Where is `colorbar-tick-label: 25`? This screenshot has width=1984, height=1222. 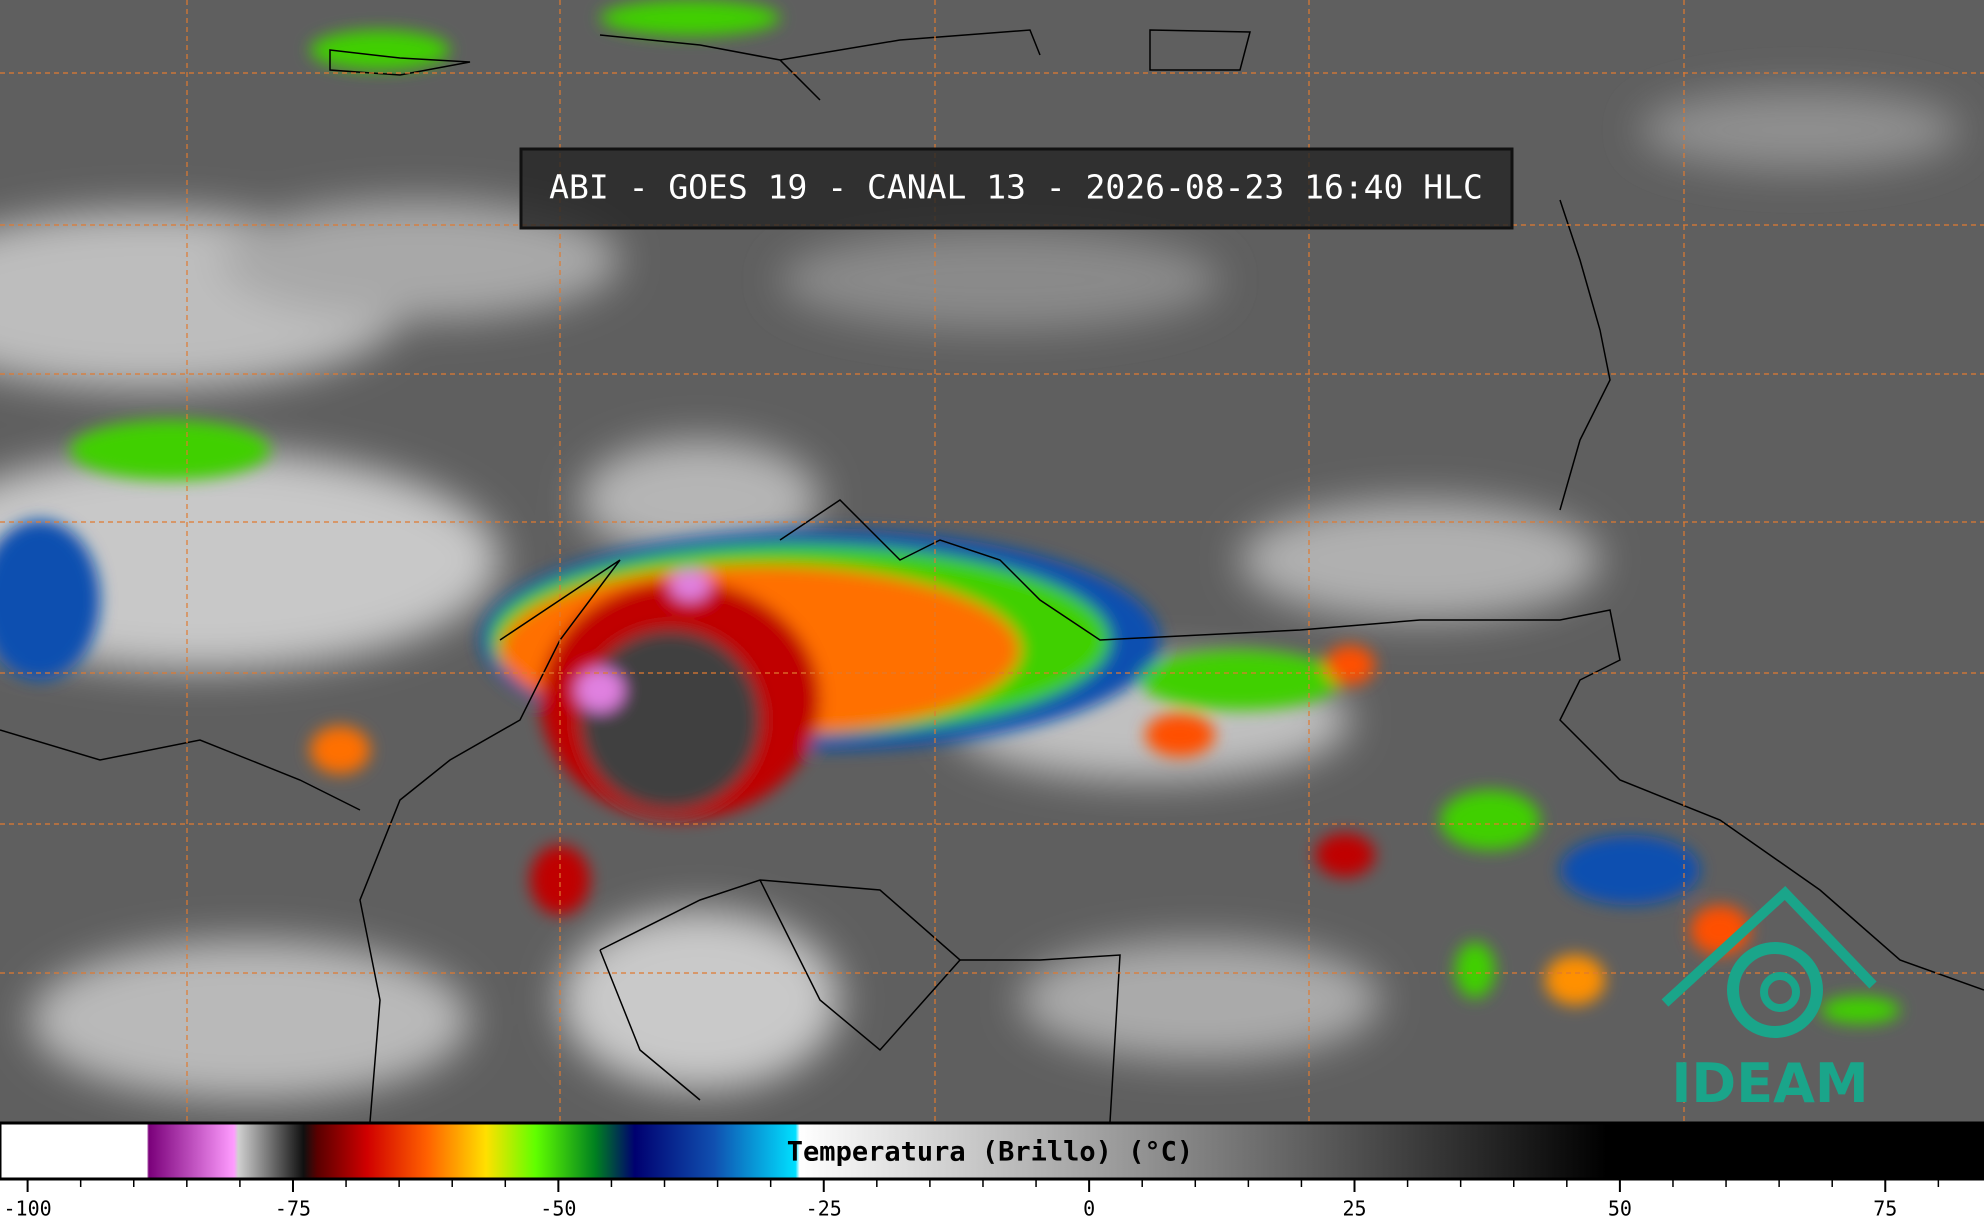 colorbar-tick-label: 25 is located at coordinates (1354, 1209).